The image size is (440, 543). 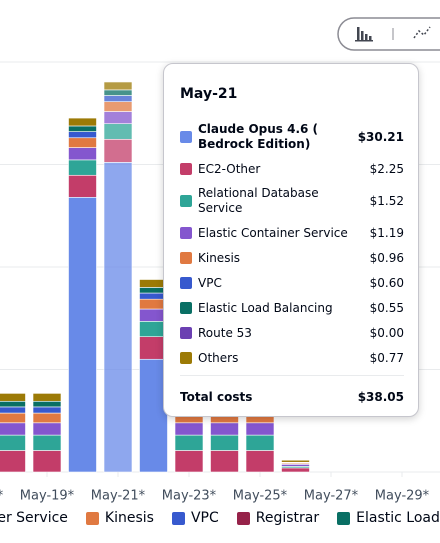 I want to click on tooltip-value: $0.77, so click(x=386, y=358).